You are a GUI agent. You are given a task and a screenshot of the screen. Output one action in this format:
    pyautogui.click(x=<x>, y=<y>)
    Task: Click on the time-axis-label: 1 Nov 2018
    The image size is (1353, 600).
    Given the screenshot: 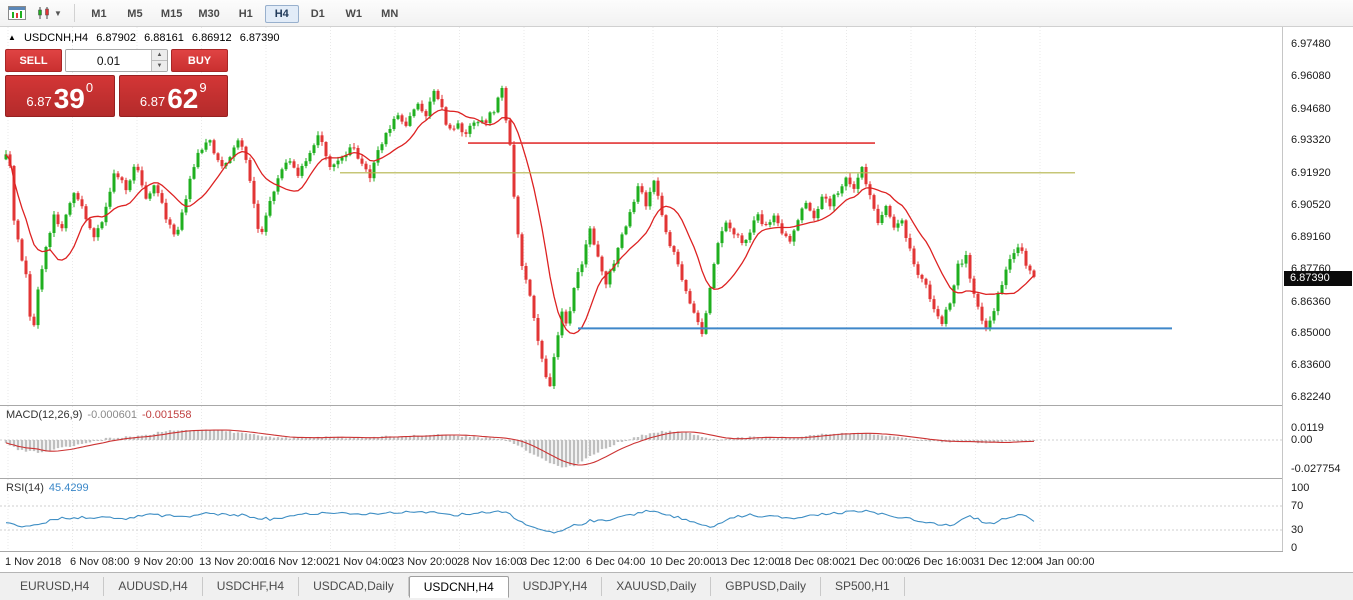 What is the action you would take?
    pyautogui.click(x=33, y=562)
    